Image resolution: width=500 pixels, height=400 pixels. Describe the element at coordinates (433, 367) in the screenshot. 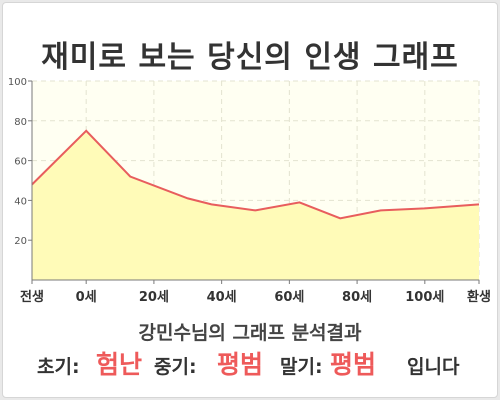

I see `result-suffix: 입니다` at that location.